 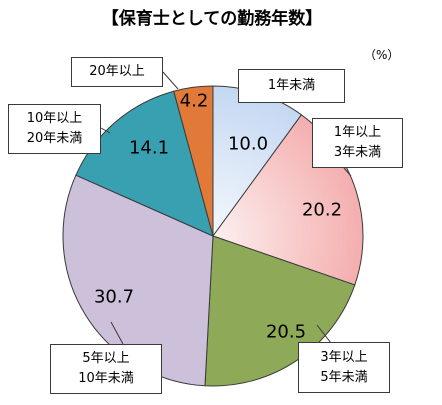 What do you see at coordinates (212, 19) in the screenshot?
I see `chart-title: 【保育士としての勤務年数】` at bounding box center [212, 19].